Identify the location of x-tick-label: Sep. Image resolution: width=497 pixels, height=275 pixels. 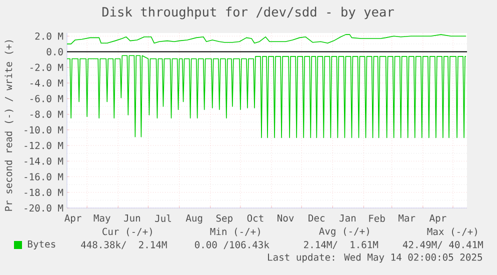
(224, 219).